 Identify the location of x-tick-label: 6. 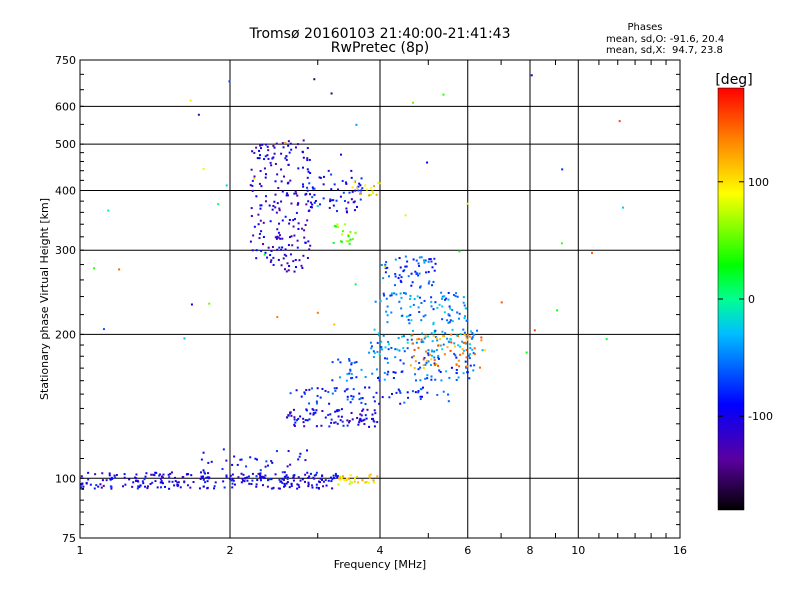
(467, 550).